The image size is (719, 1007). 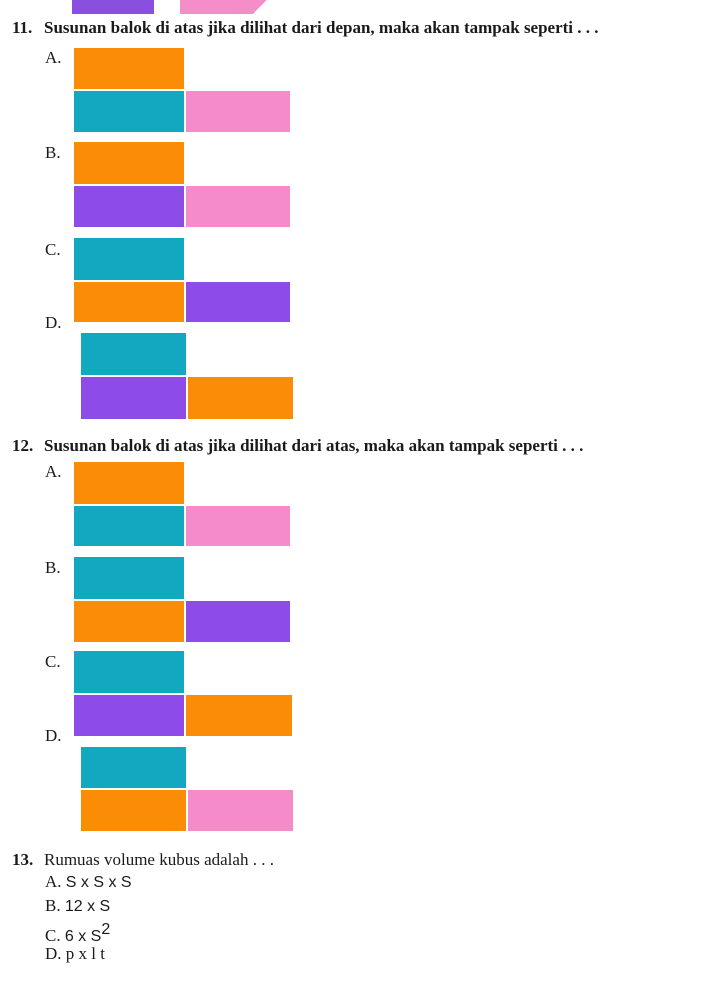 I want to click on q13-option-a: A. S x S x S, so click(x=88, y=882).